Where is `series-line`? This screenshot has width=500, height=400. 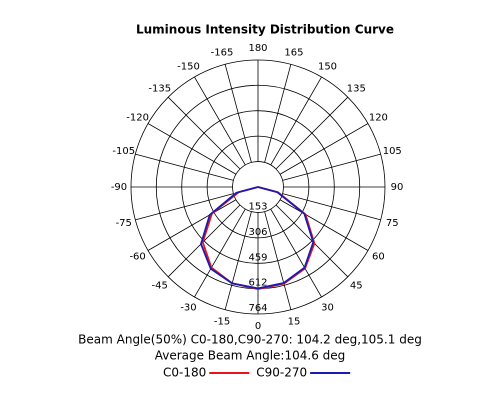
series-line is located at coordinates (257, 238).